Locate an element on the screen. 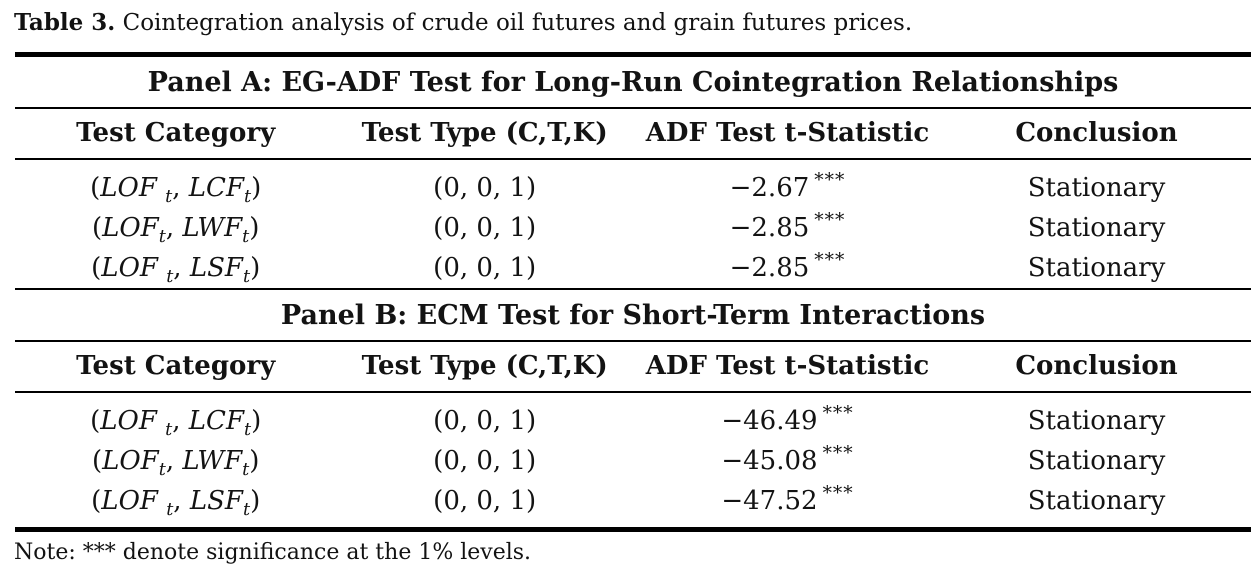 This screenshot has height=567, width=1258. statistic-cell: −47.52 *** is located at coordinates (787, 505).